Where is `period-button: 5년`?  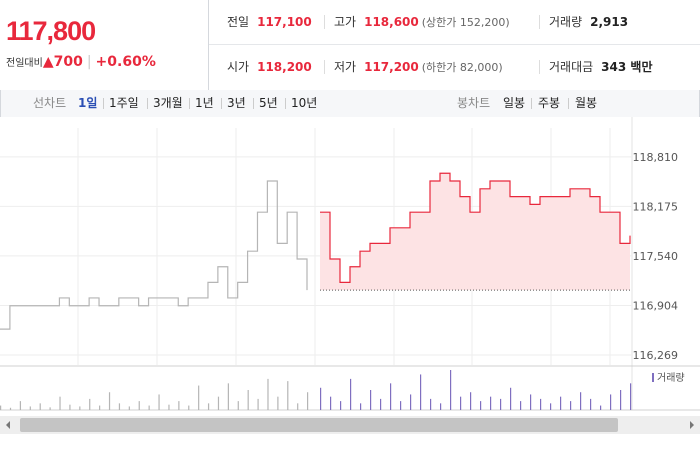 period-button: 5년 is located at coordinates (268, 103).